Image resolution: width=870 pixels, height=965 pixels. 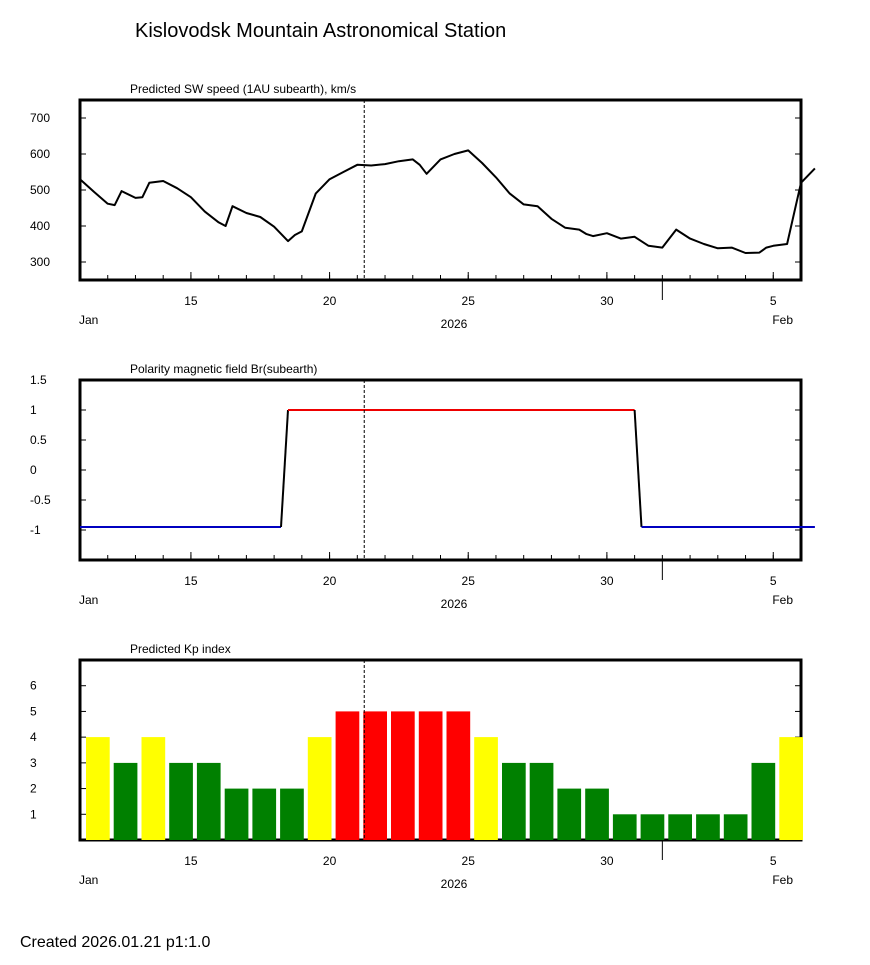 I want to click on y-tick-label: 4, so click(x=33, y=737).